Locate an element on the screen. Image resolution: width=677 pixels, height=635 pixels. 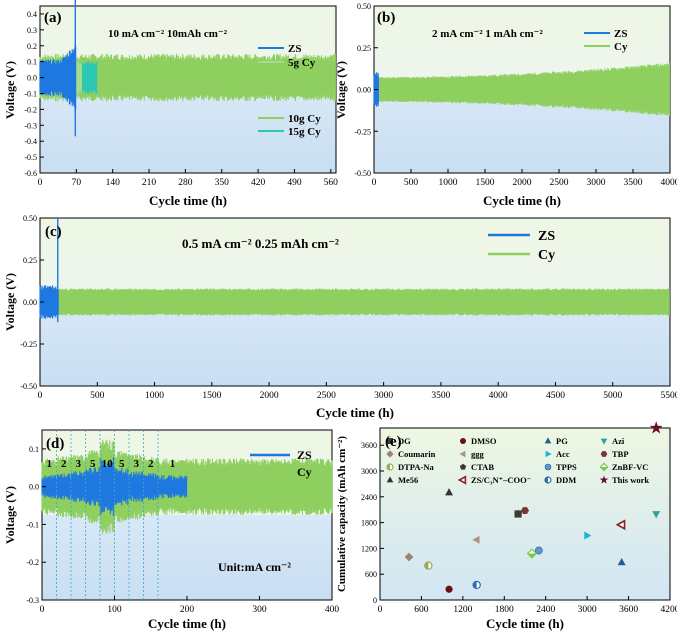
panel-e-xtick-label: 1200 is located at coordinates (462, 610).